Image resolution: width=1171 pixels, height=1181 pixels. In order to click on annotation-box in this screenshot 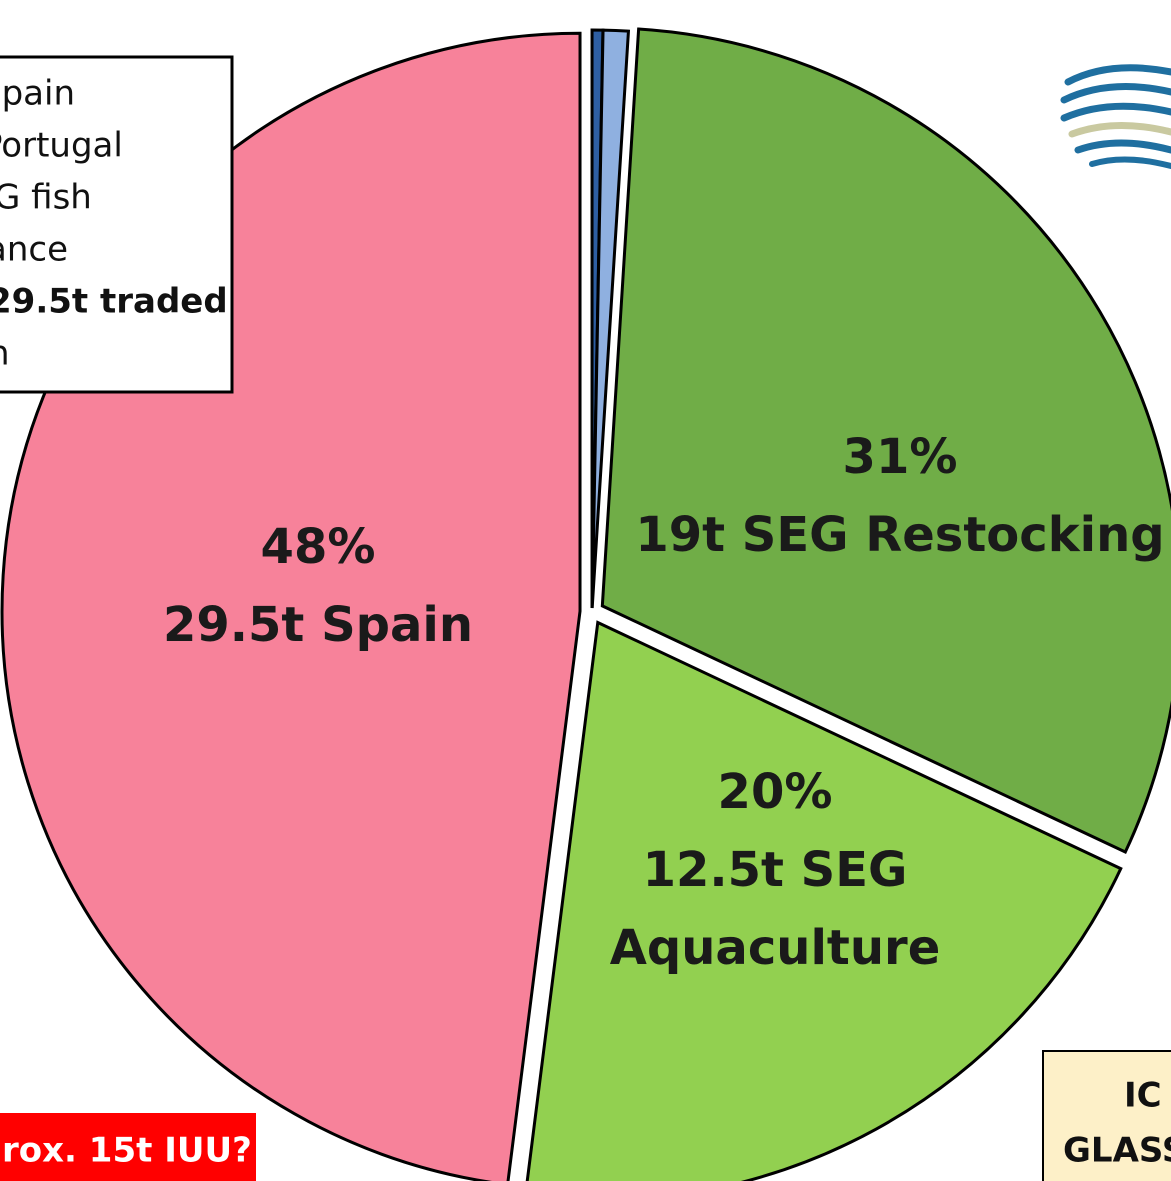, I will do `click(128, 1147)`.